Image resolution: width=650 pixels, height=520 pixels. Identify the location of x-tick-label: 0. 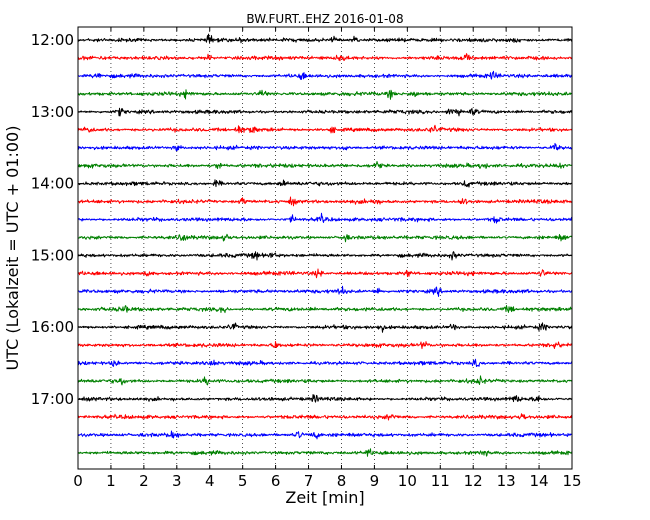
(78, 481).